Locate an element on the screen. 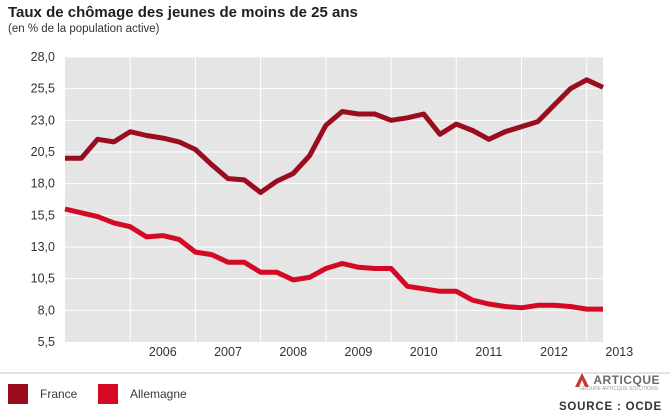 The height and width of the screenshot is (416, 670). x-tick-label: 2008 is located at coordinates (293, 352).